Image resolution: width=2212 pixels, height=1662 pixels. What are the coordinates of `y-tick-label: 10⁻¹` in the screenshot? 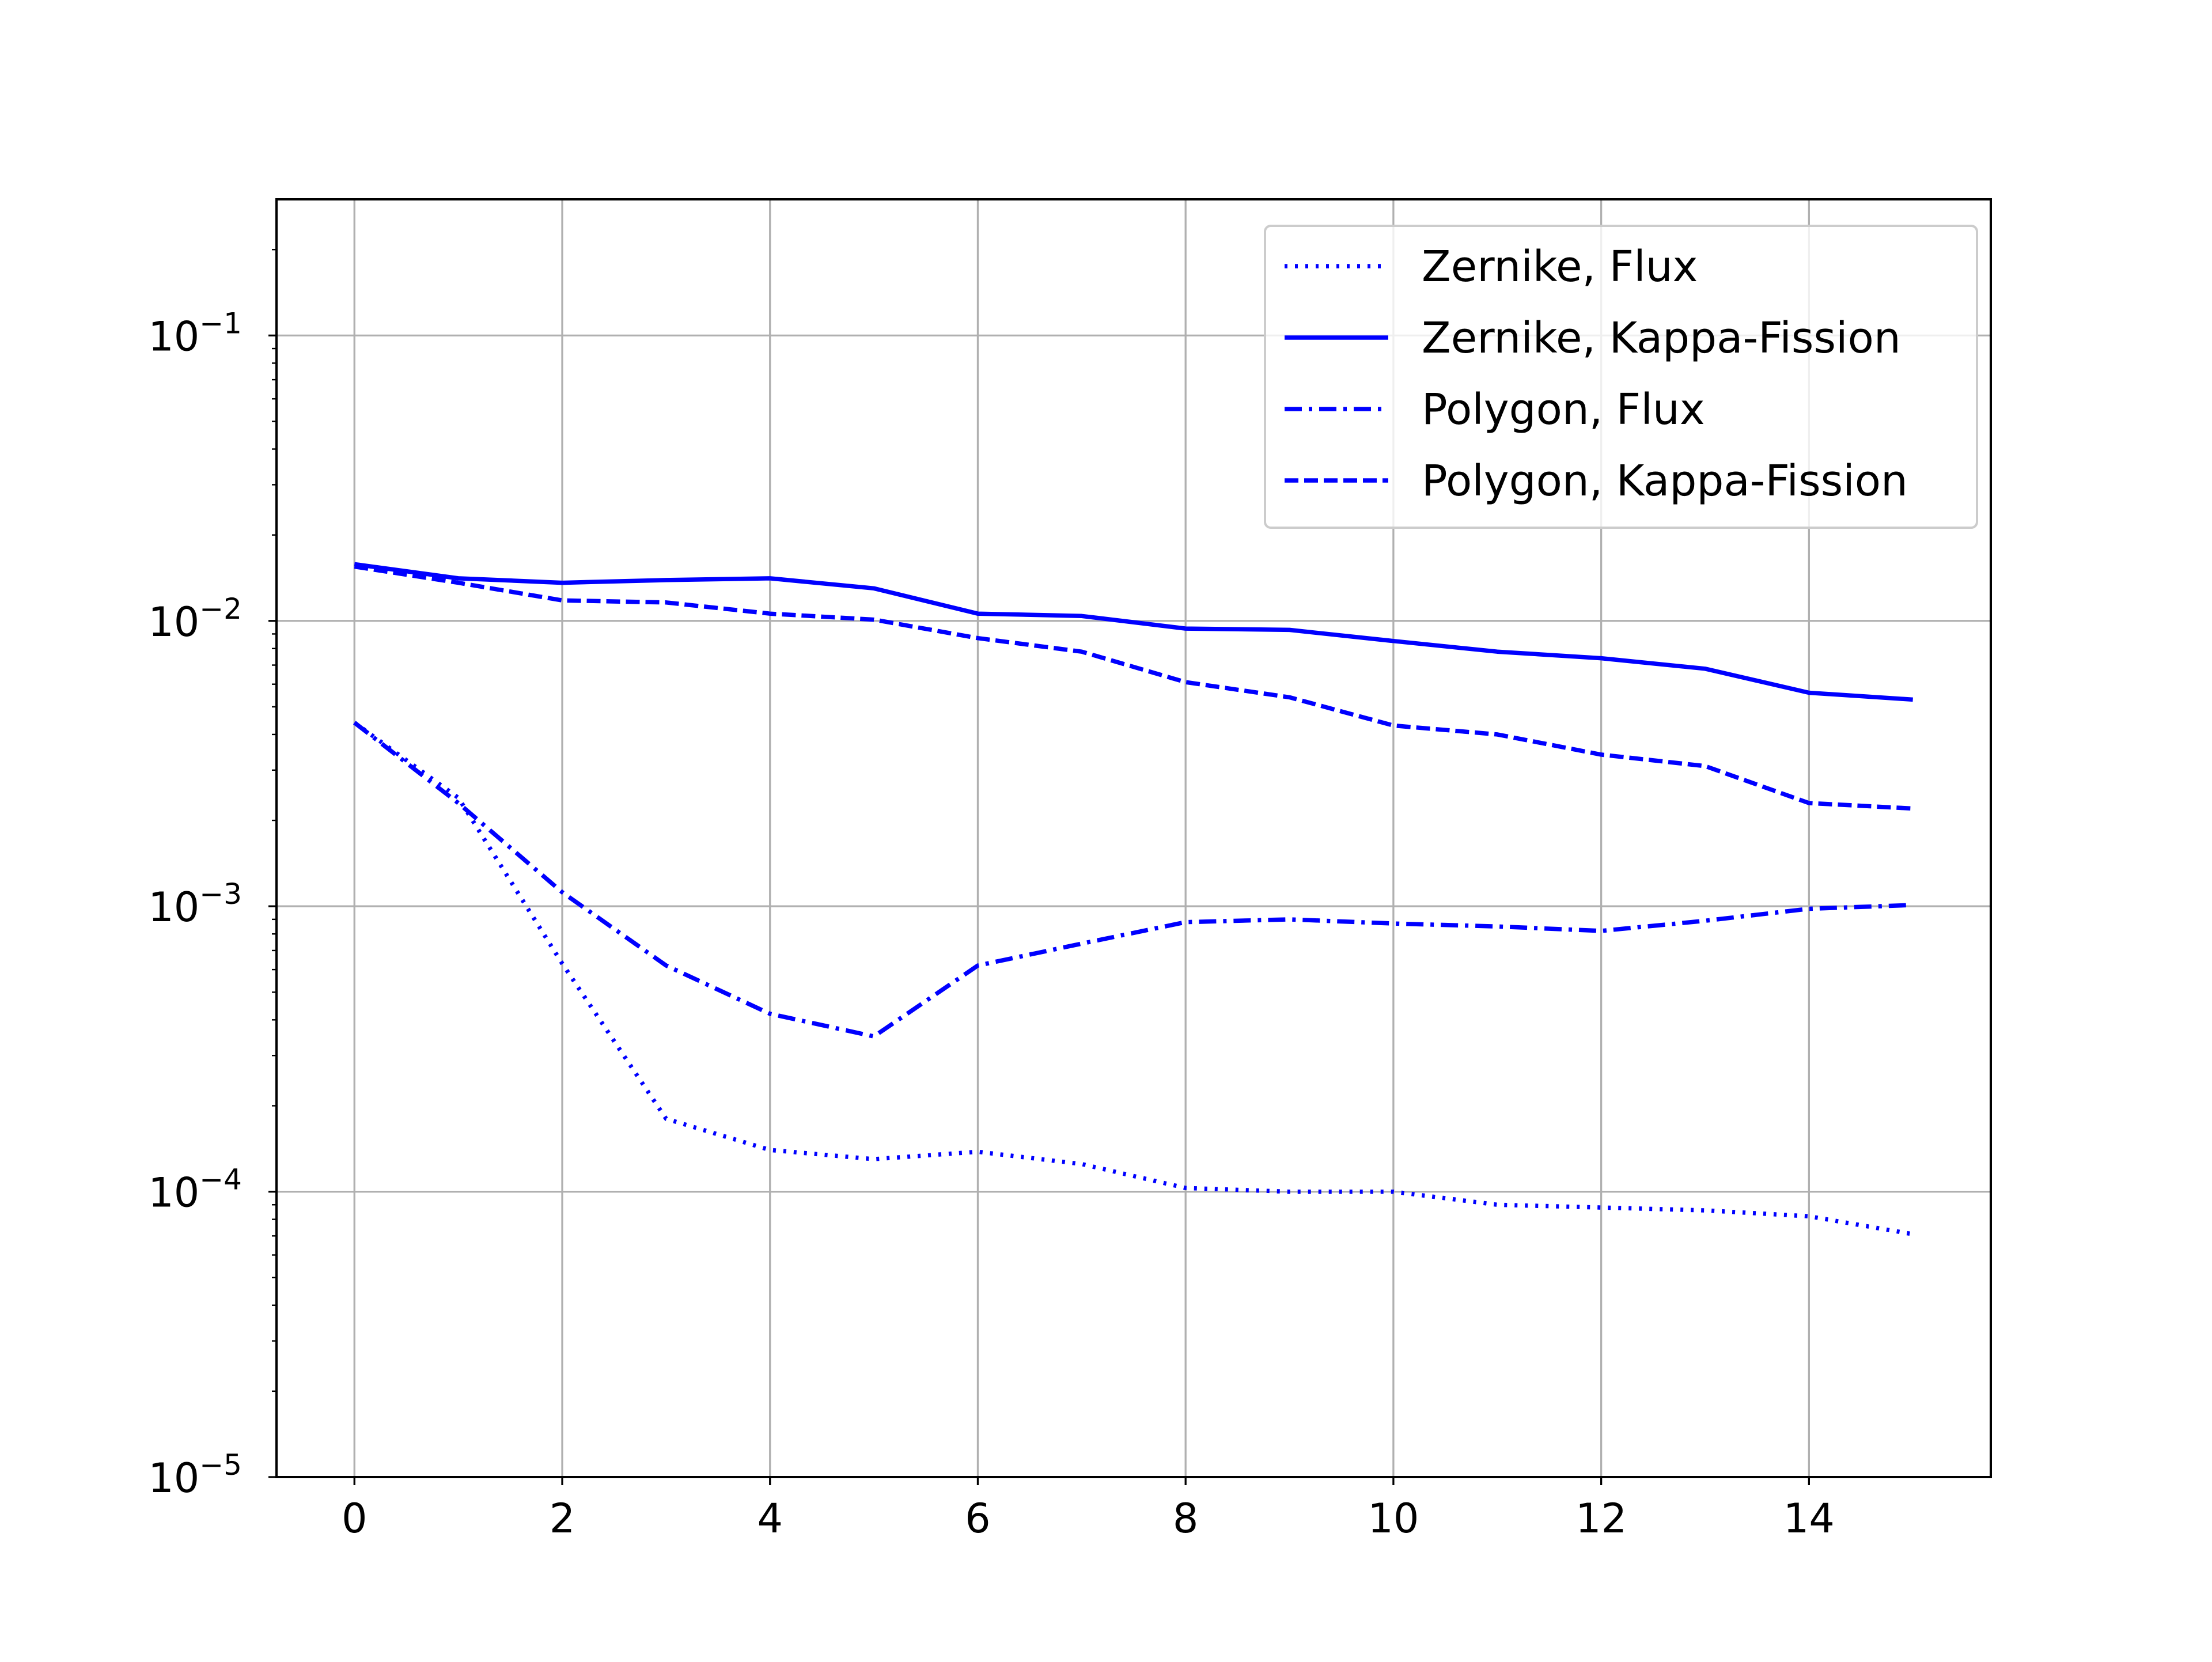 It's located at (195, 333).